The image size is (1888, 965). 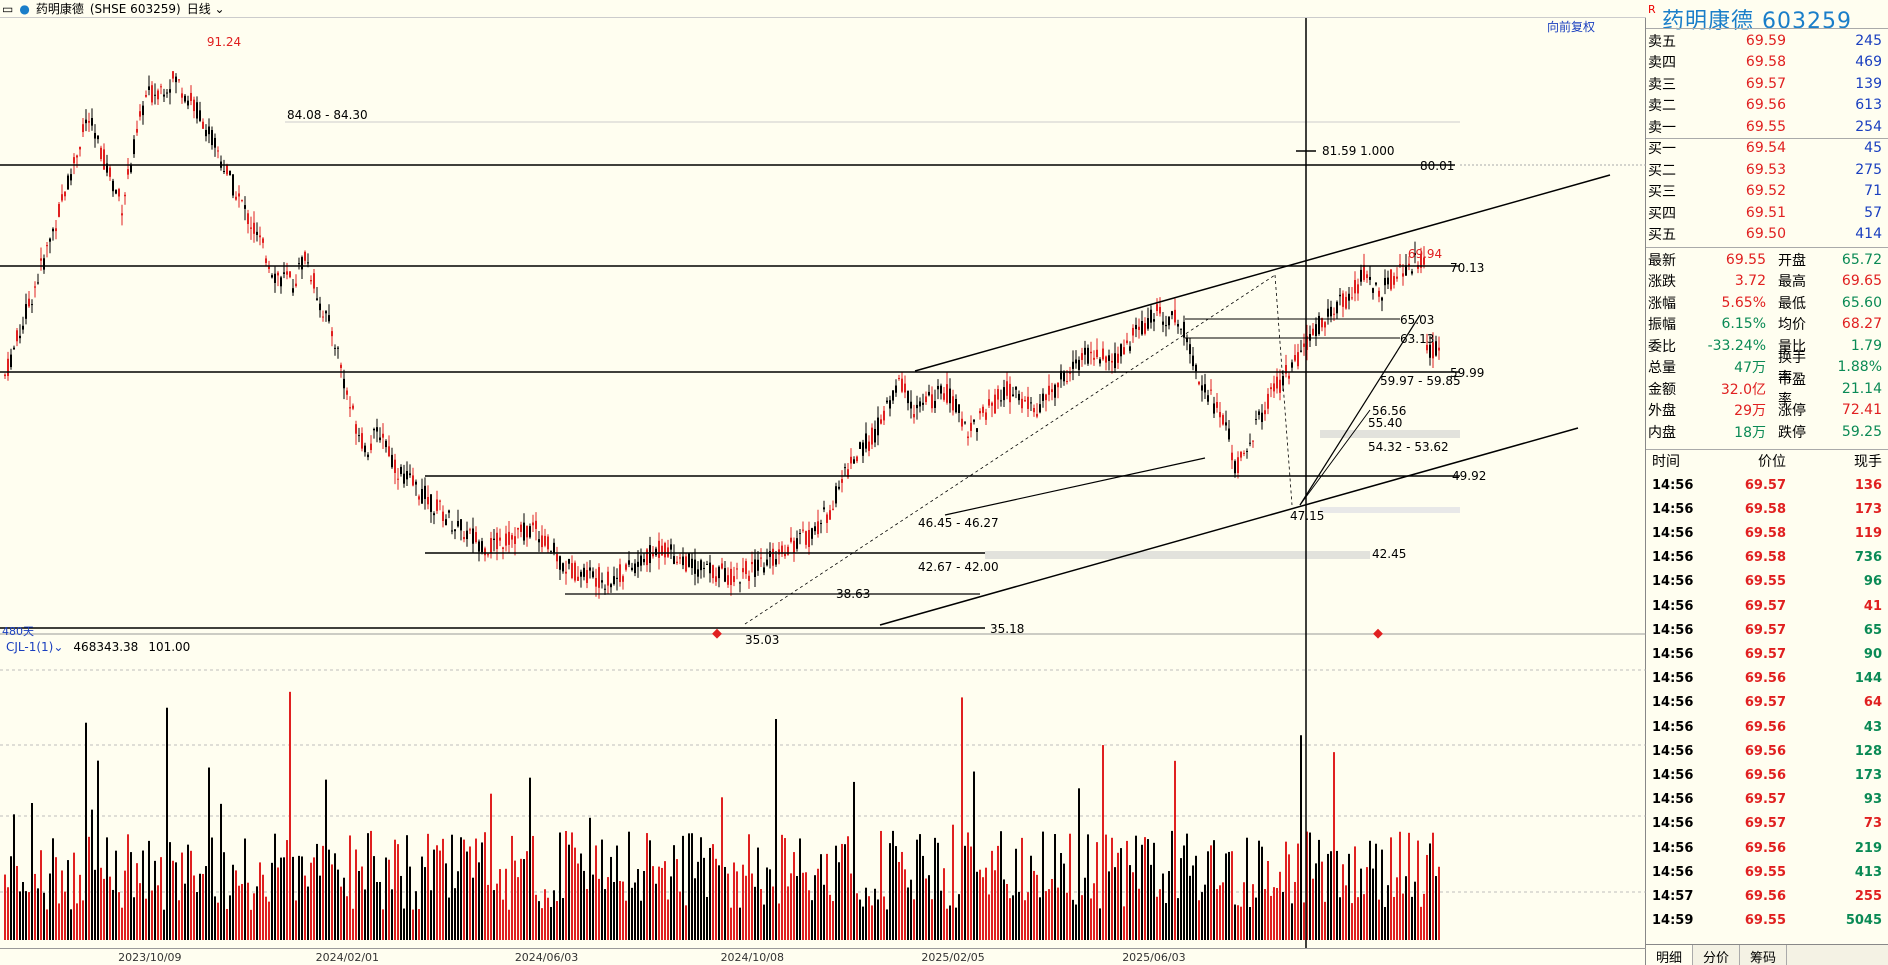 What do you see at coordinates (1767, 105) in the screenshot?
I see `ask-row: 卖二 69.56 613` at bounding box center [1767, 105].